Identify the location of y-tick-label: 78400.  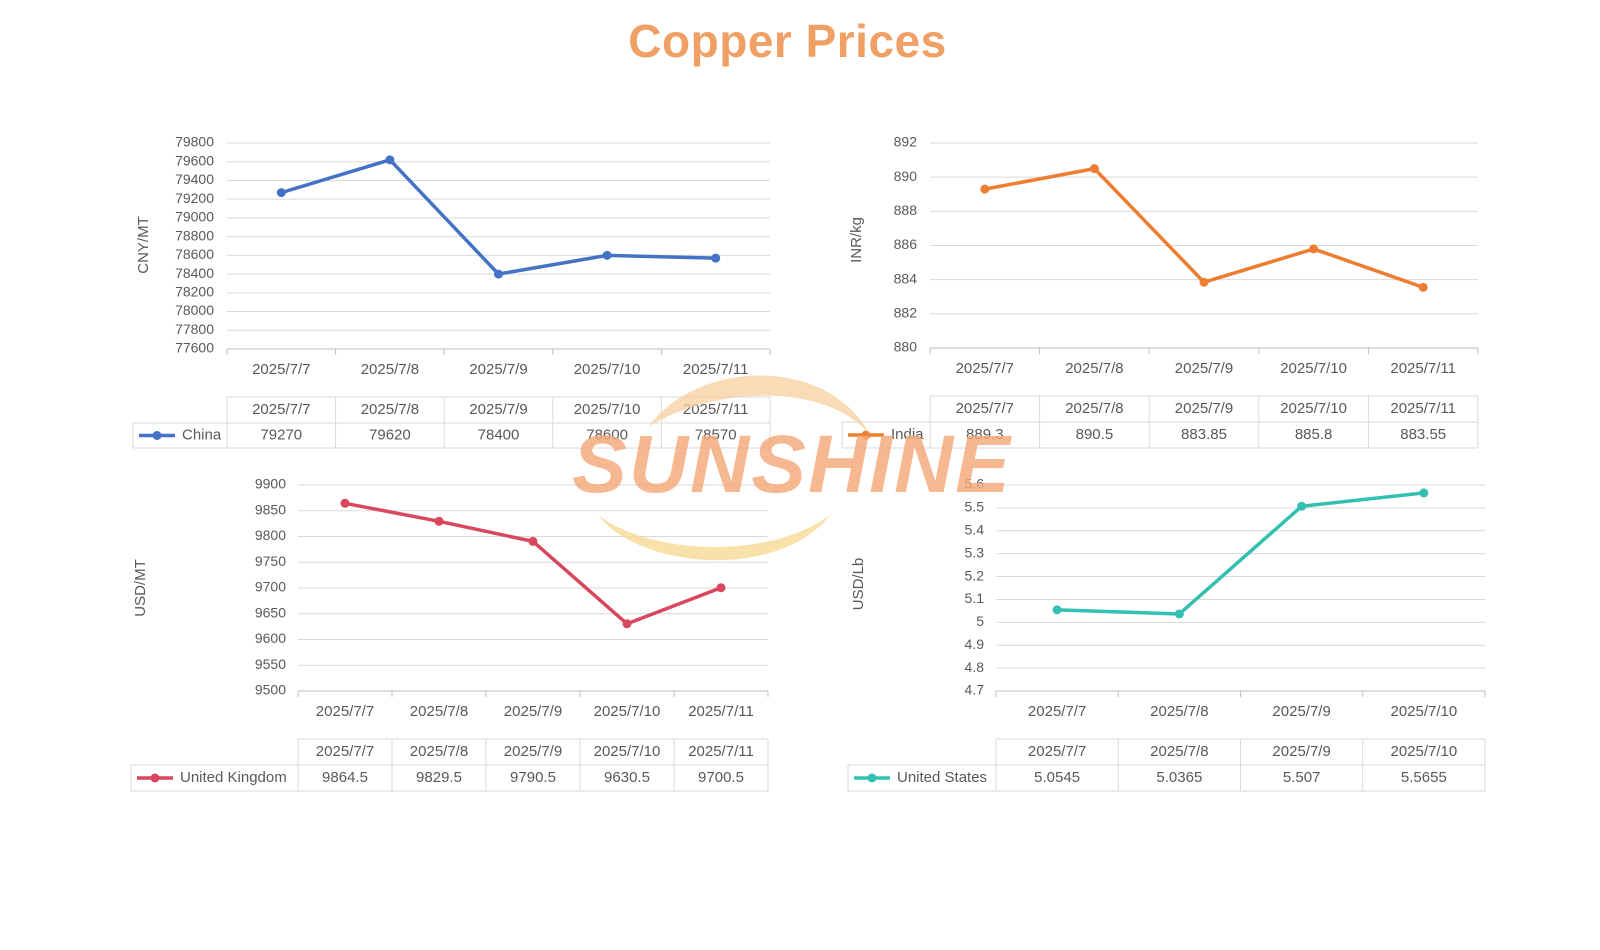
(194, 273).